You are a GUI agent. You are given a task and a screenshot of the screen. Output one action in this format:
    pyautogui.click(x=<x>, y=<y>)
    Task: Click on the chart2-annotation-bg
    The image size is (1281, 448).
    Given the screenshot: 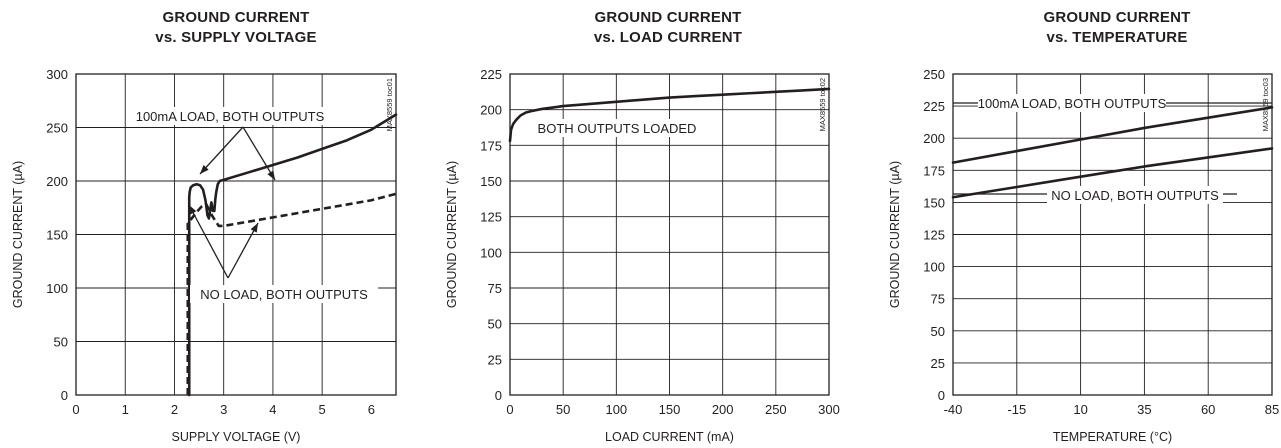 What is the action you would take?
    pyautogui.click(x=617, y=128)
    